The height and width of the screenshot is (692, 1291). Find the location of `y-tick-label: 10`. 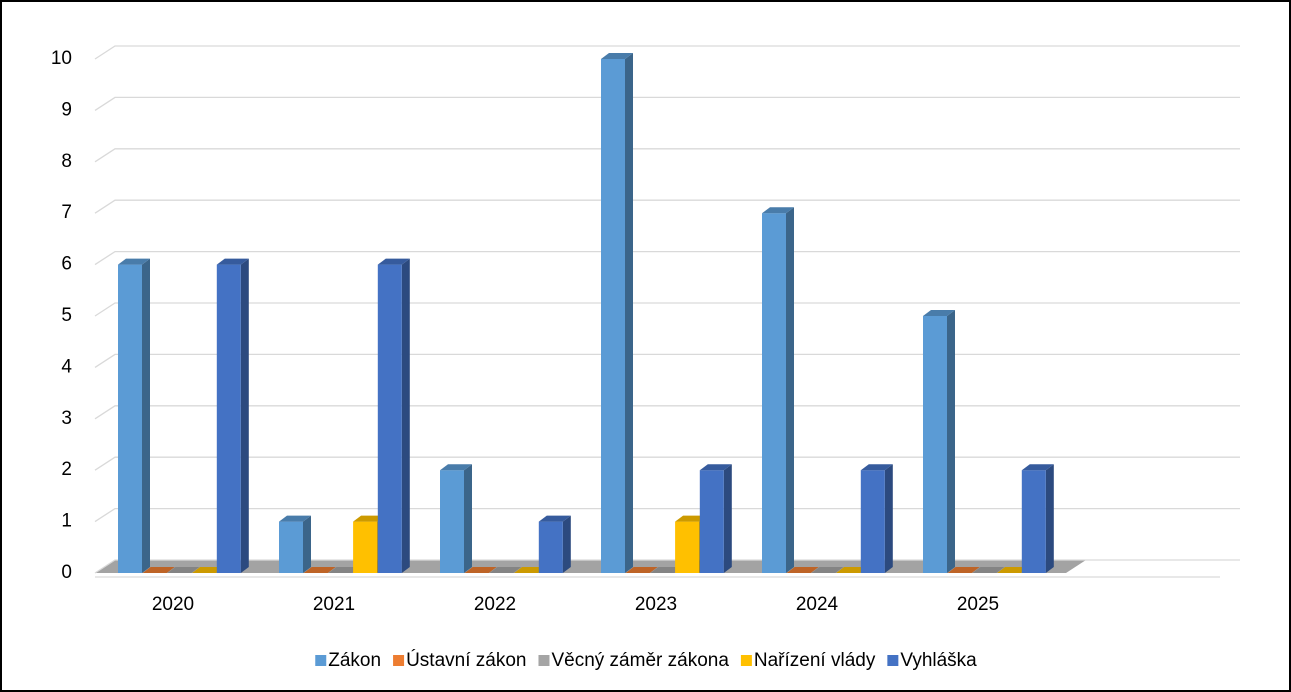

y-tick-label: 10 is located at coordinates (61, 58).